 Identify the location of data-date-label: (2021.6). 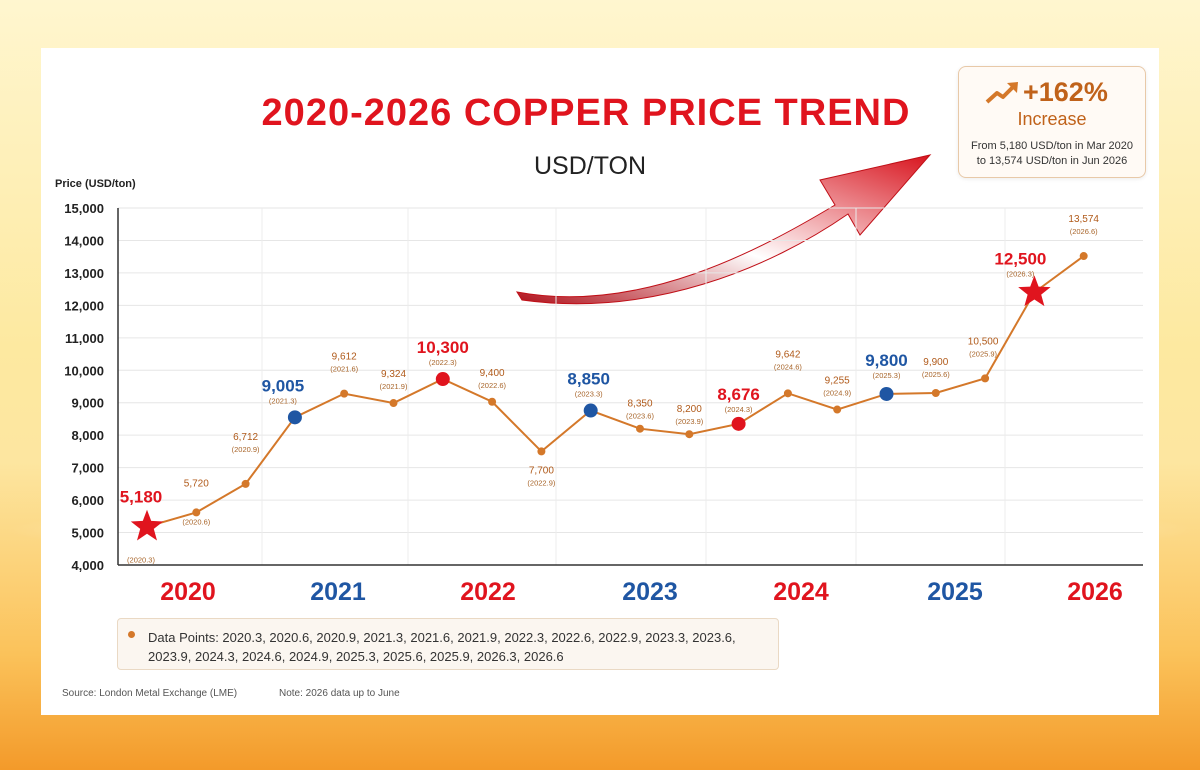
(344, 369).